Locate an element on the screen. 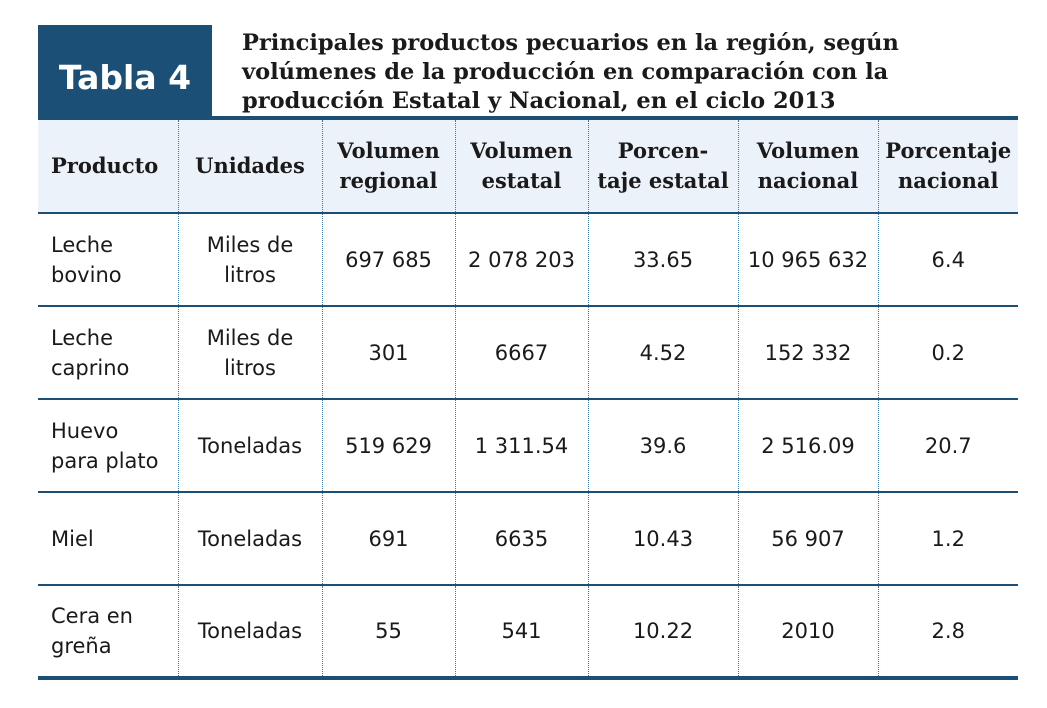 Image resolution: width=1047 pixels, height=708 pixels. cell-volumen-regional: 691 is located at coordinates (388, 538).